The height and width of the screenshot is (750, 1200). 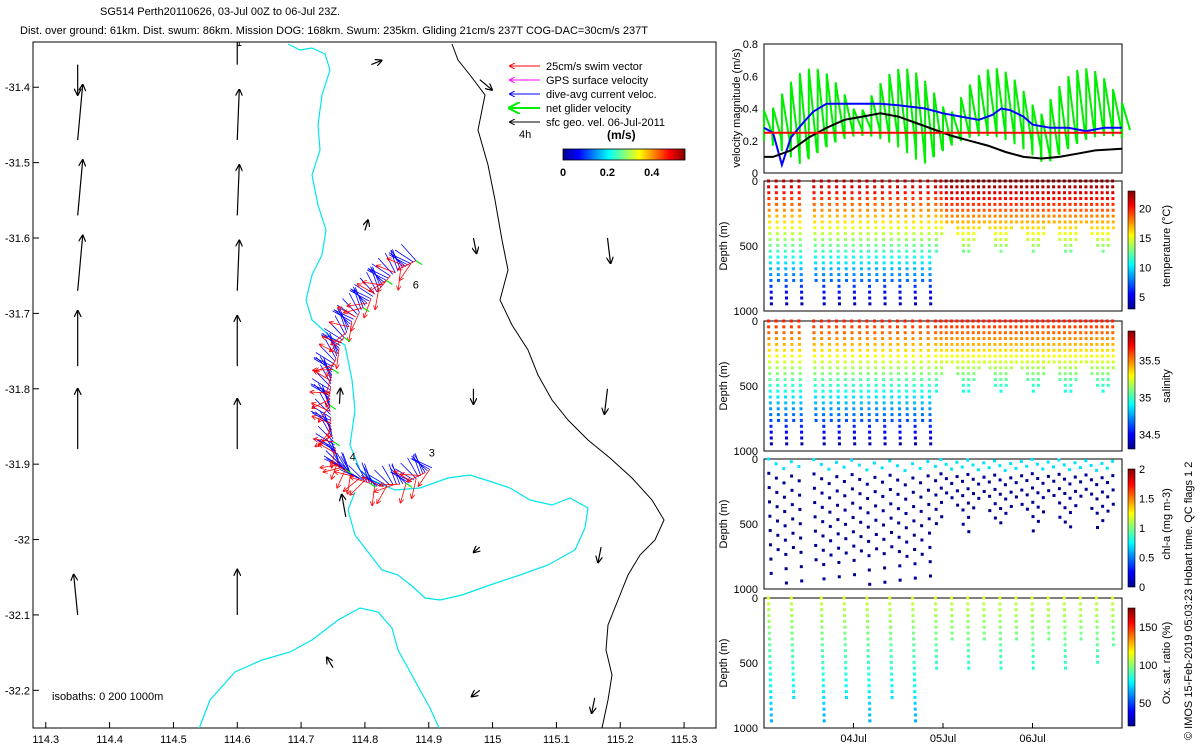 I want to click on legend-label: dive-avg current veloc., so click(x=601, y=95).